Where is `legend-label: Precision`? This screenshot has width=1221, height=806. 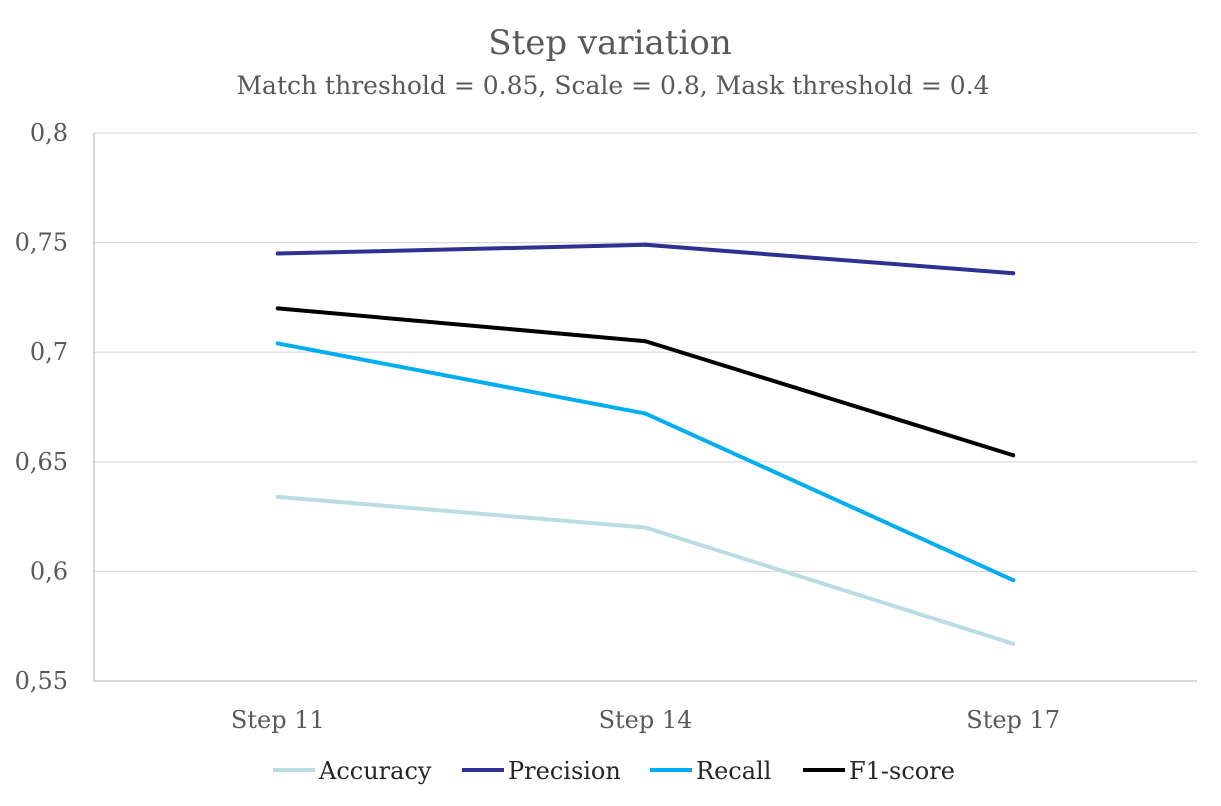 legend-label: Precision is located at coordinates (564, 771).